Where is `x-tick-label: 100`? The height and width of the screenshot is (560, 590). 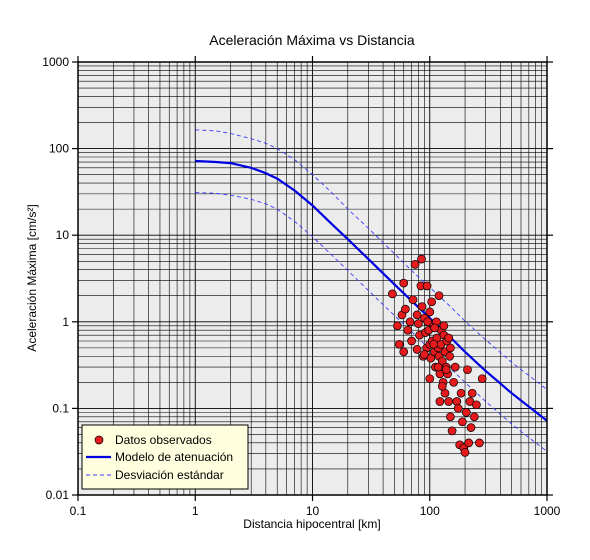 x-tick-label: 100 is located at coordinates (430, 511).